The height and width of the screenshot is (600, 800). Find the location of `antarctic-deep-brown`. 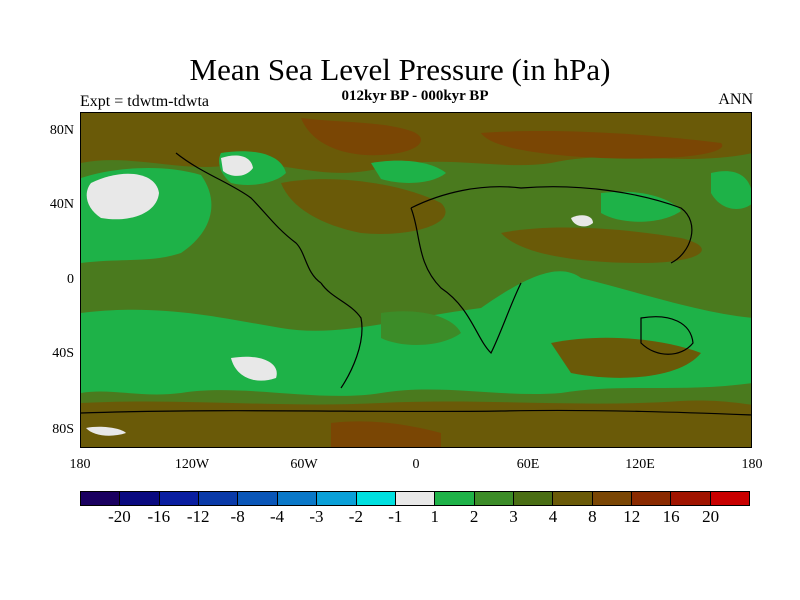

antarctic-deep-brown is located at coordinates (386, 434).